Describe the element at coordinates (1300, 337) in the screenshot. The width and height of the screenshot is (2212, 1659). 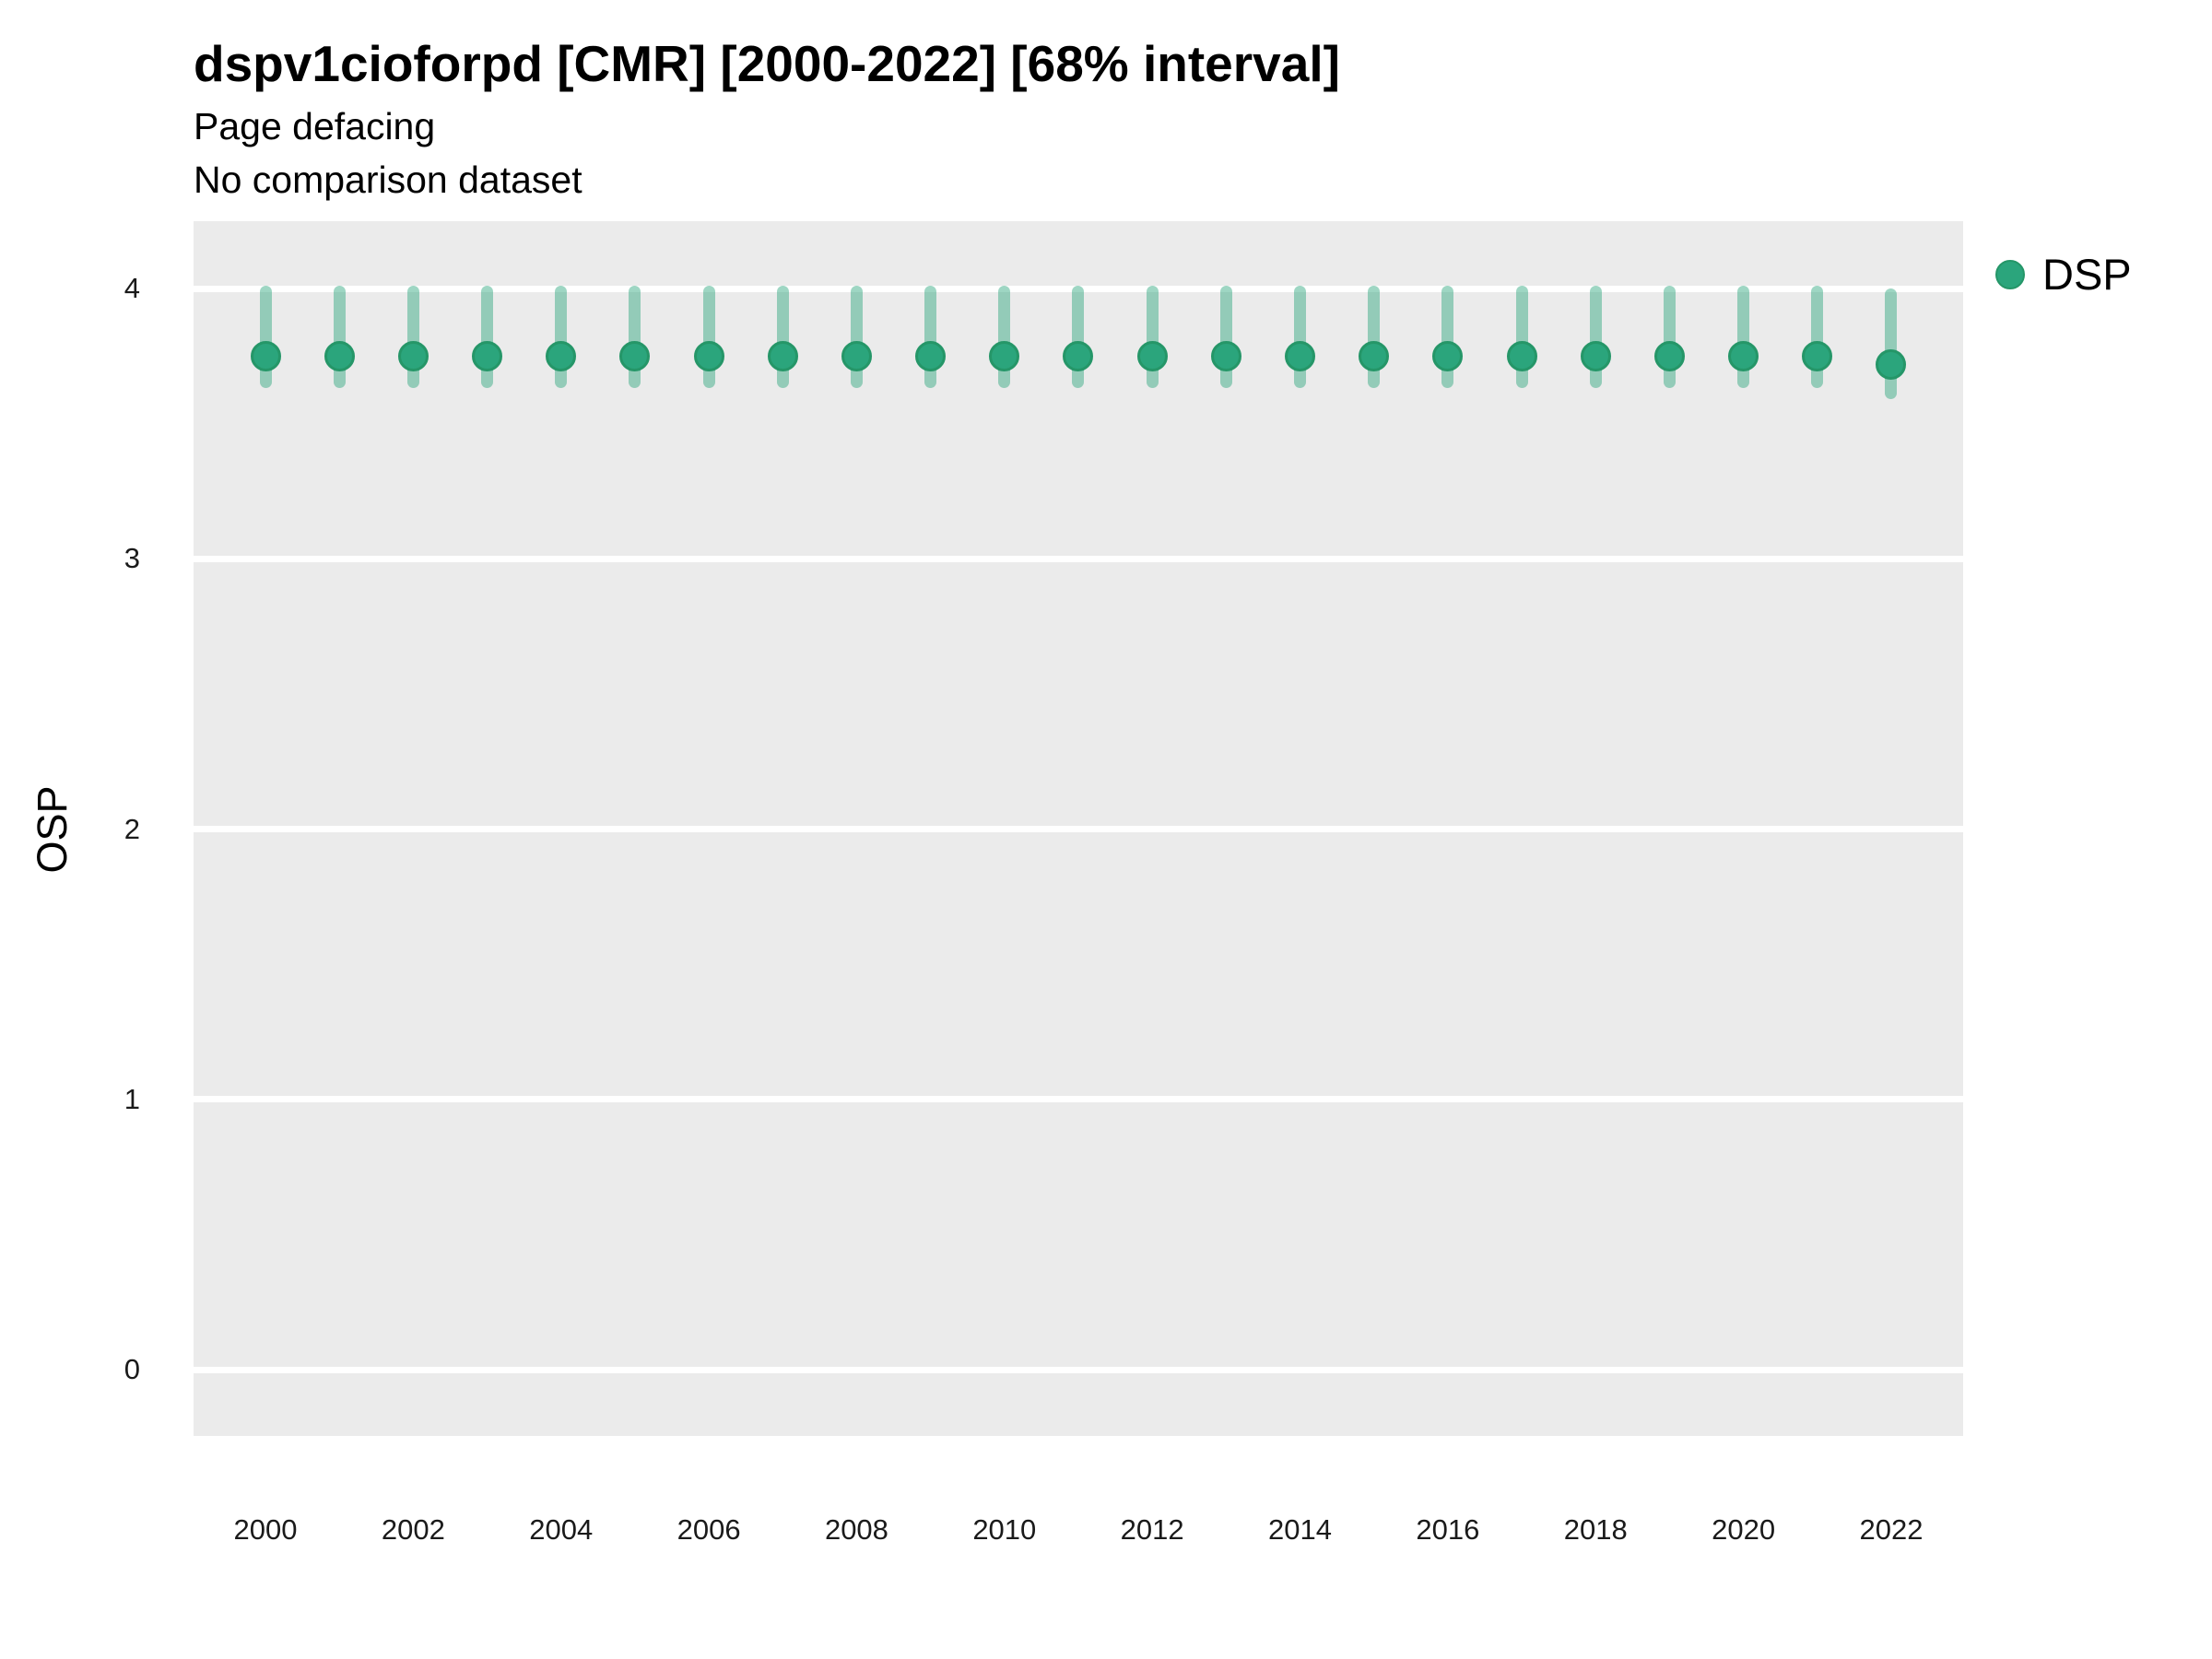
I see `interval-bar-2014` at that location.